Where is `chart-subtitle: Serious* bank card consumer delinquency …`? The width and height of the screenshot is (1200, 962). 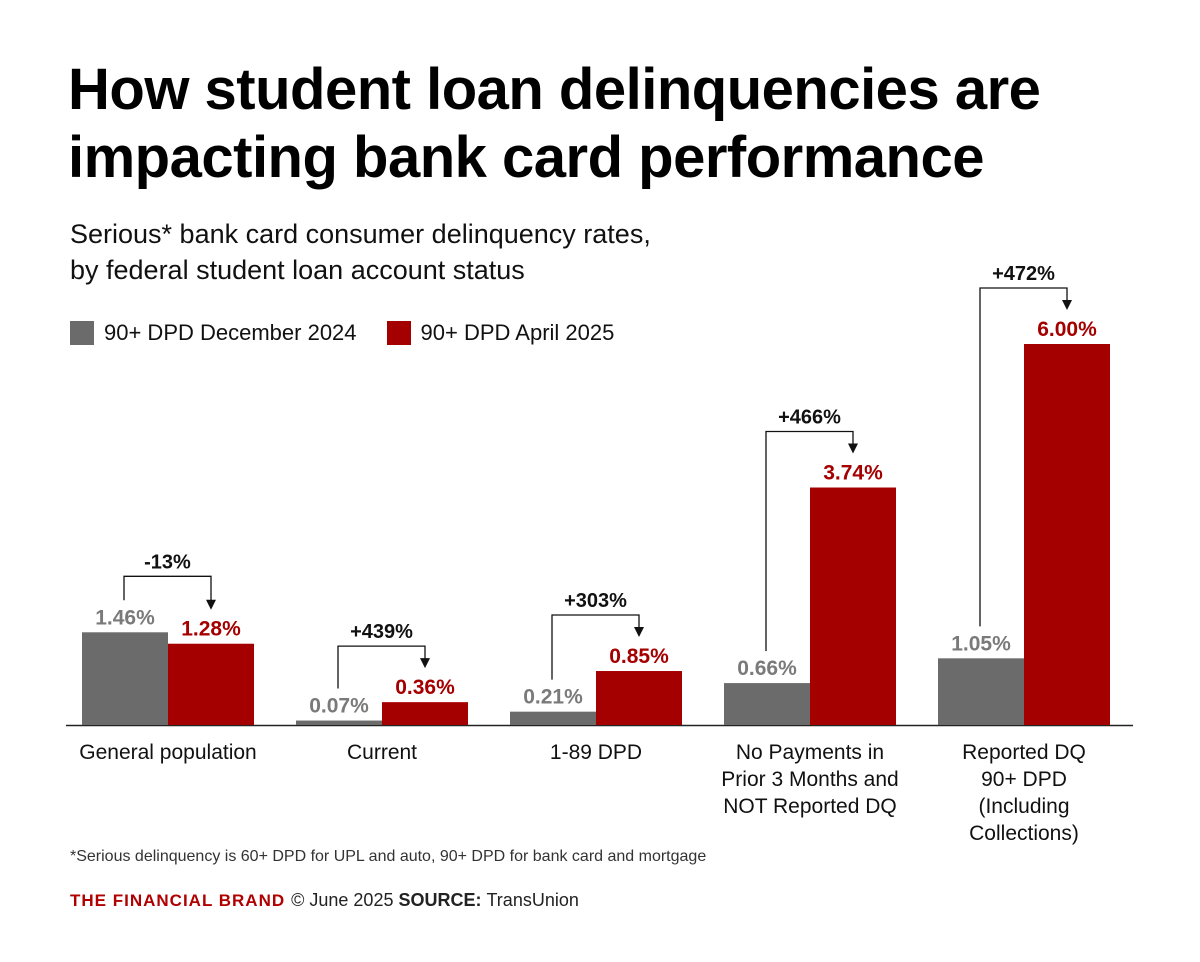
chart-subtitle: Serious* bank card consumer delinquency … is located at coordinates (420, 252).